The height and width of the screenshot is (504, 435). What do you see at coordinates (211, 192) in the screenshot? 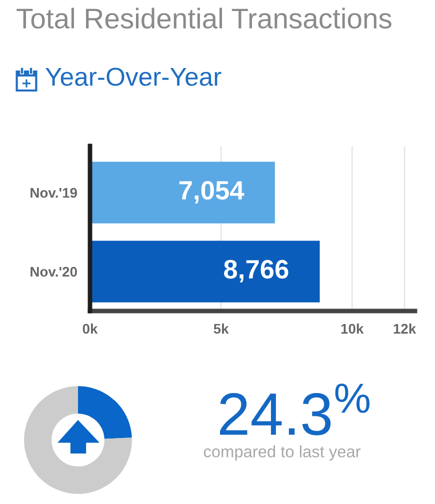
I see `data-label: 7,054` at bounding box center [211, 192].